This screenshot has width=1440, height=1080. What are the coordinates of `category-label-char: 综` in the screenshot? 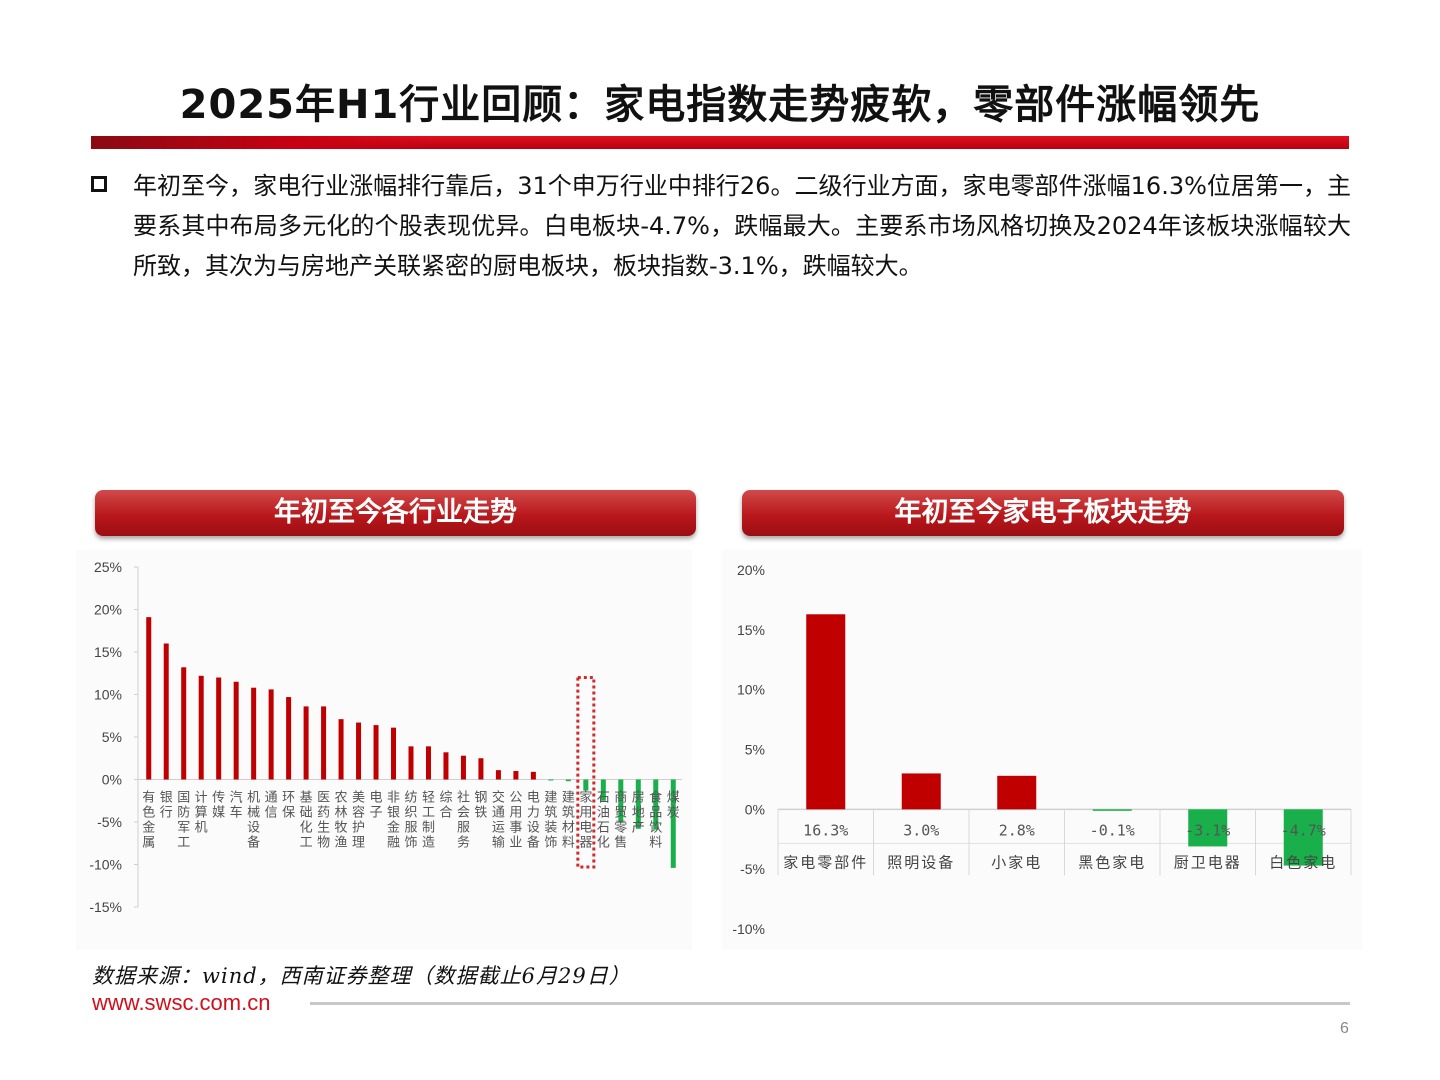 It's located at (445, 798).